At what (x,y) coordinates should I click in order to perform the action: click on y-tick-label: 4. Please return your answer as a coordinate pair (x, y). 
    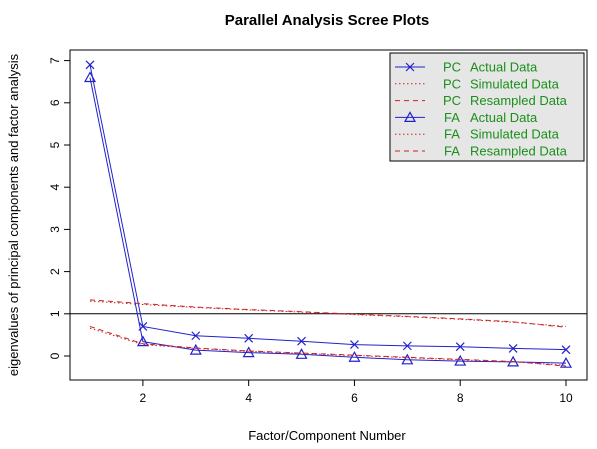
    Looking at the image, I should click on (55, 187).